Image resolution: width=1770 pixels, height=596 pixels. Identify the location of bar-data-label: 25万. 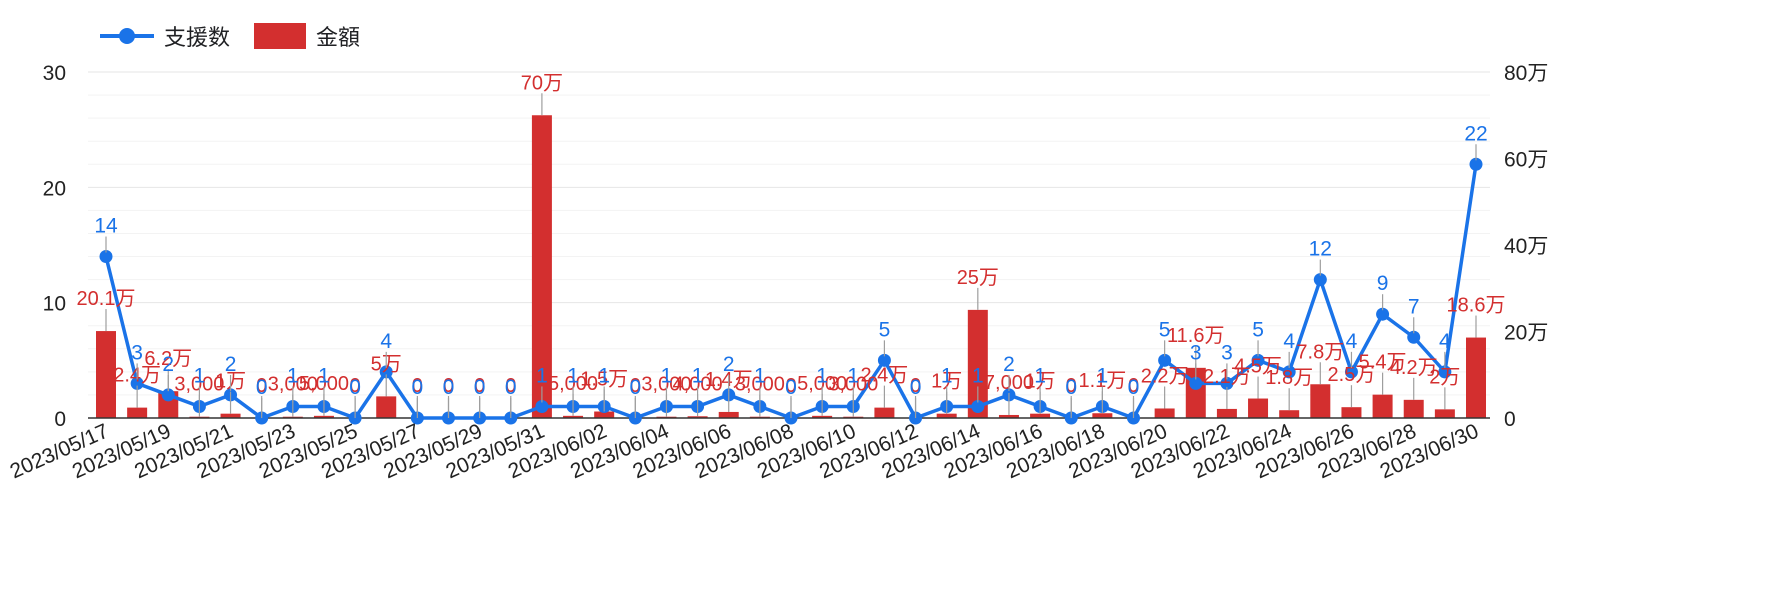
(978, 278).